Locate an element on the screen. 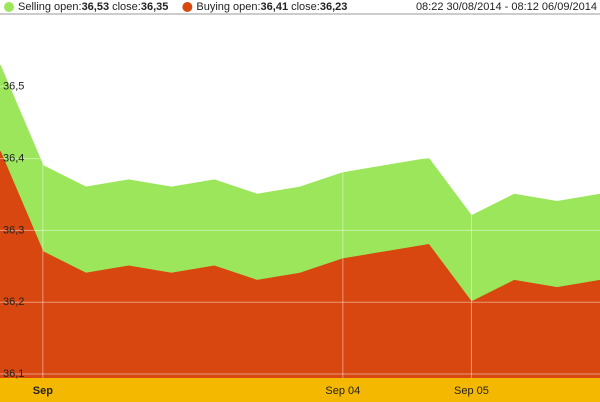  y-tick-label: 36,1 is located at coordinates (13, 374).